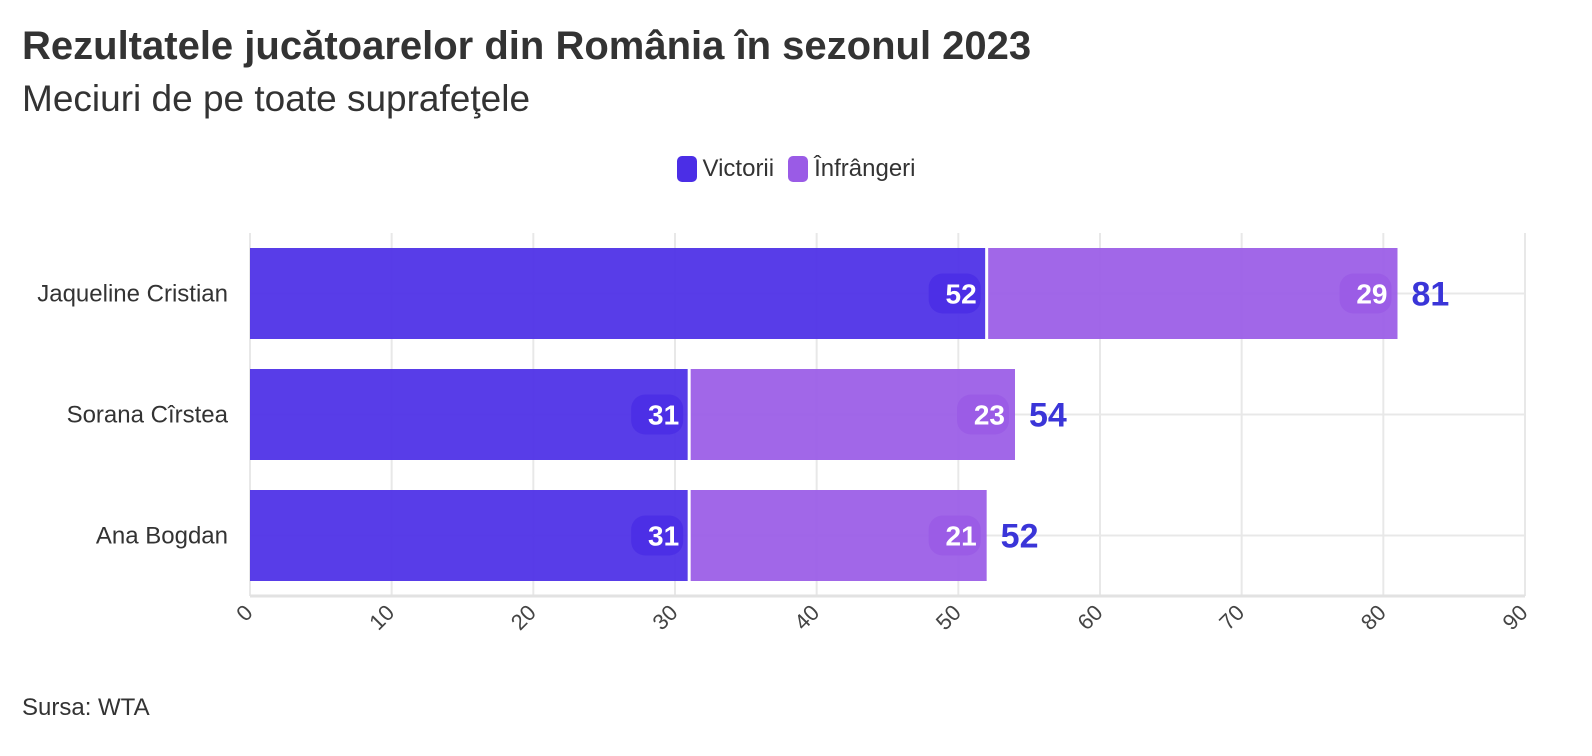  Describe the element at coordinates (865, 168) in the screenshot. I see `legend-label-losses: Înfrângeri` at that location.